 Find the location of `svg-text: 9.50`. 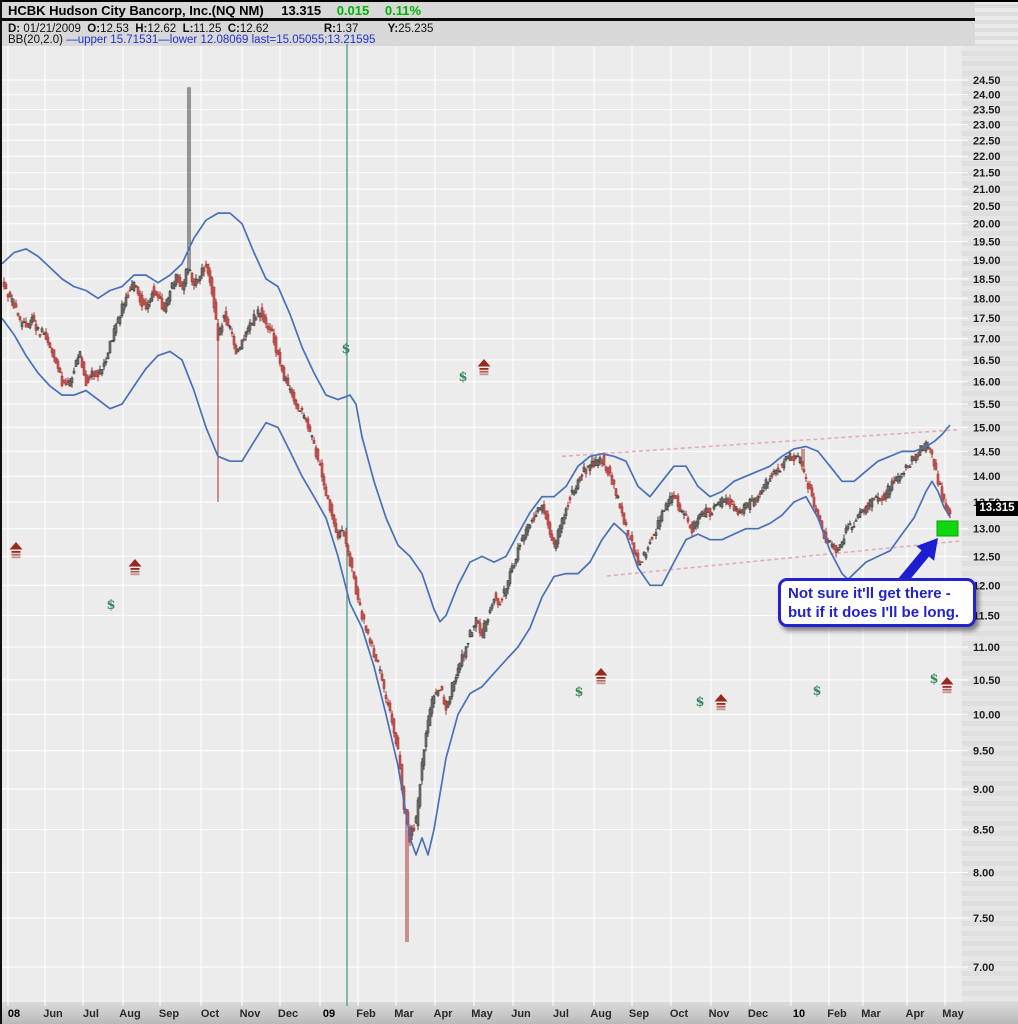

svg-text: 9.50 is located at coordinates (983, 752).